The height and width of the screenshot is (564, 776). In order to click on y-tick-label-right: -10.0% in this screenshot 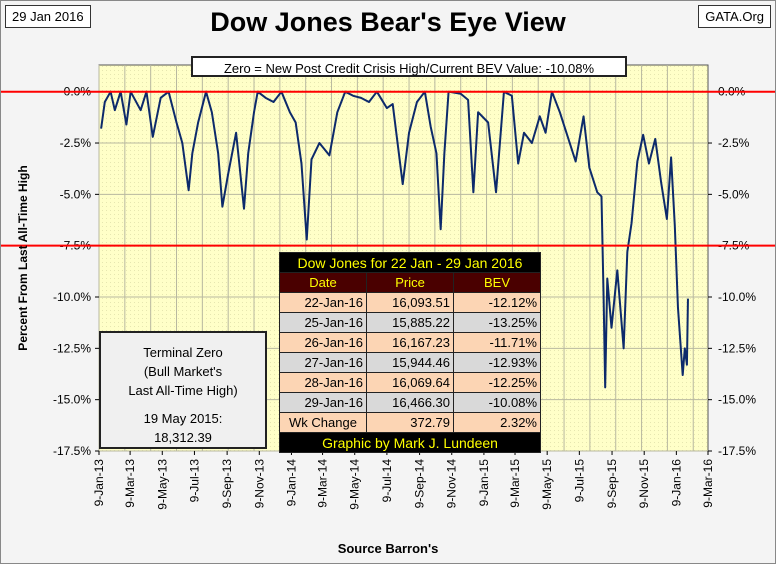, I will do `click(737, 297)`.